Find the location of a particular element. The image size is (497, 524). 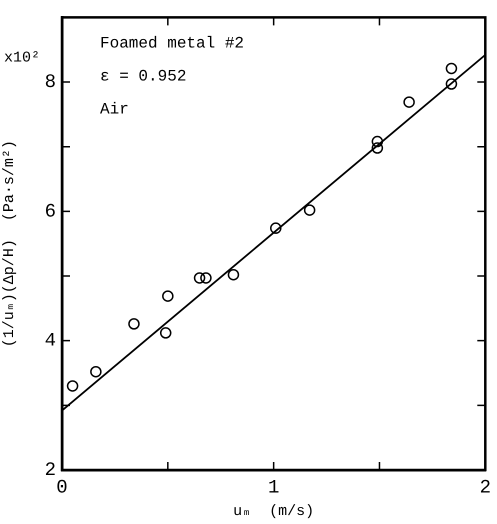

annotation: Foamed metal #2 is located at coordinates (172, 43).